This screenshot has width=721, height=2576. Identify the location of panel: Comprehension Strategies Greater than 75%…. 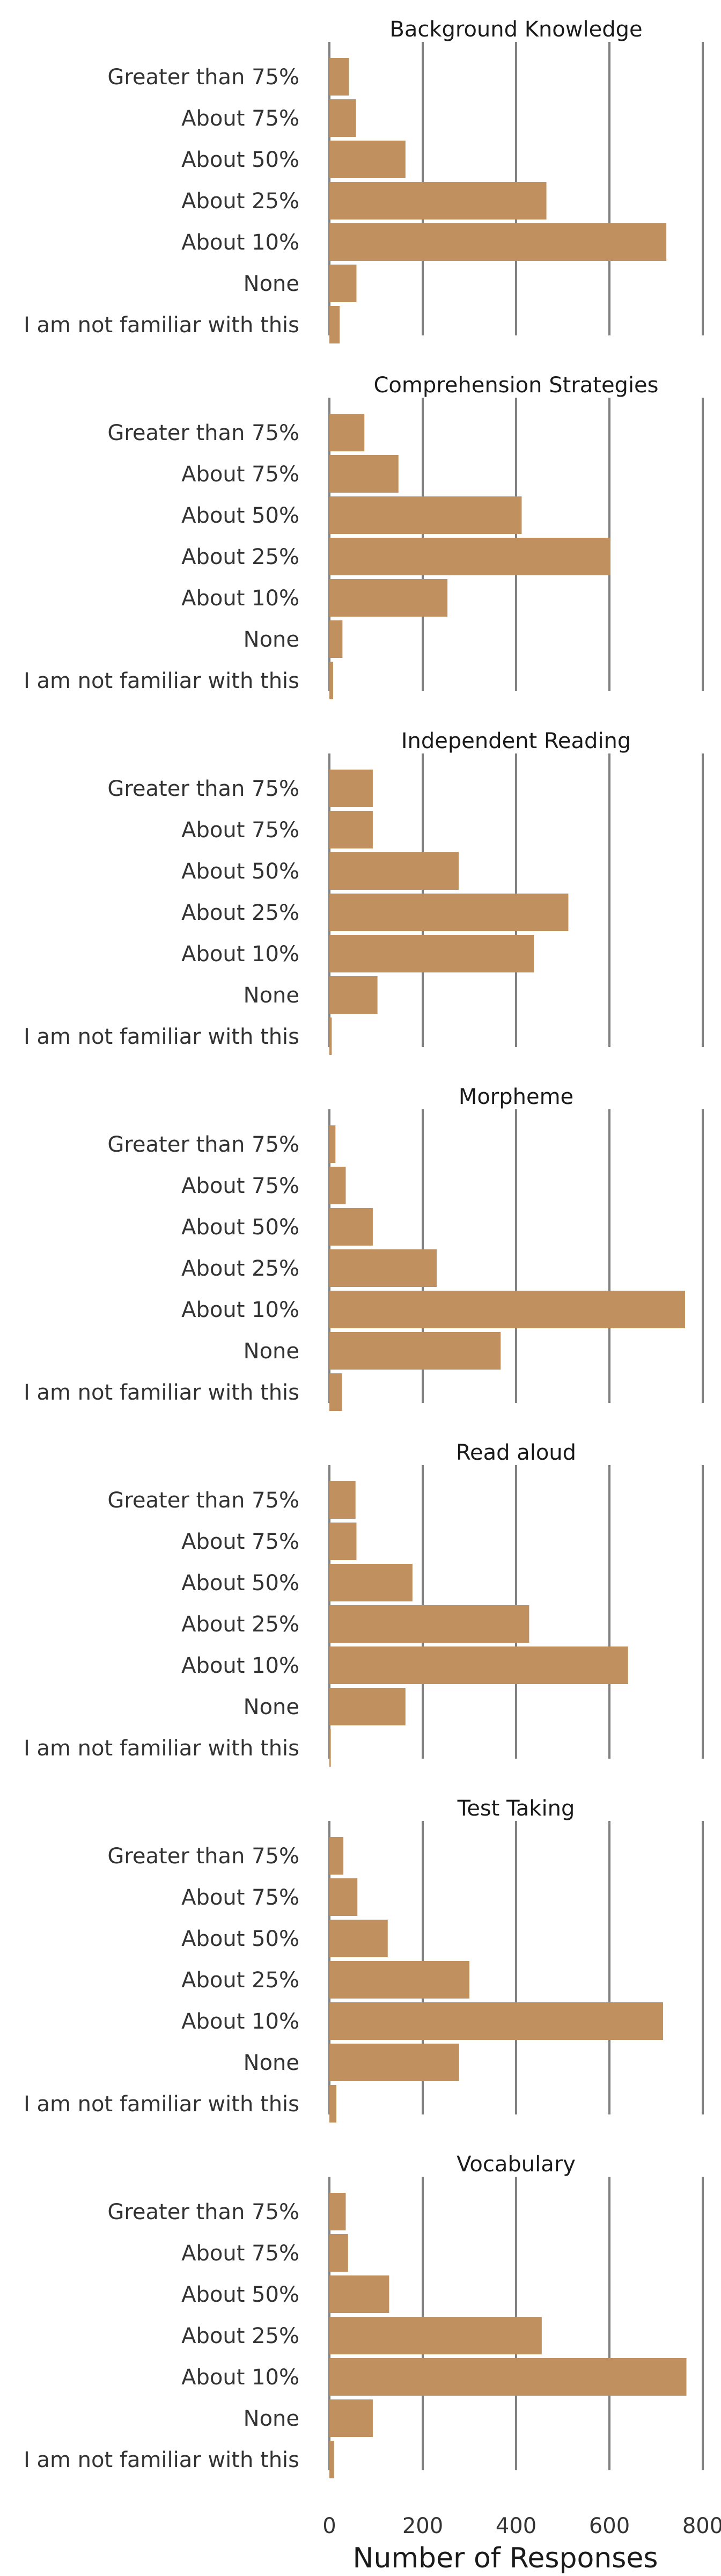
(364, 536).